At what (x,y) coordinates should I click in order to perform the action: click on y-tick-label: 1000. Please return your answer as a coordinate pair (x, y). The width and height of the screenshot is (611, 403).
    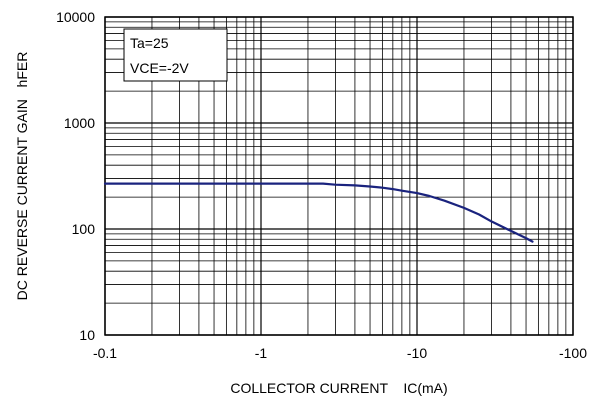
    Looking at the image, I should click on (79, 123).